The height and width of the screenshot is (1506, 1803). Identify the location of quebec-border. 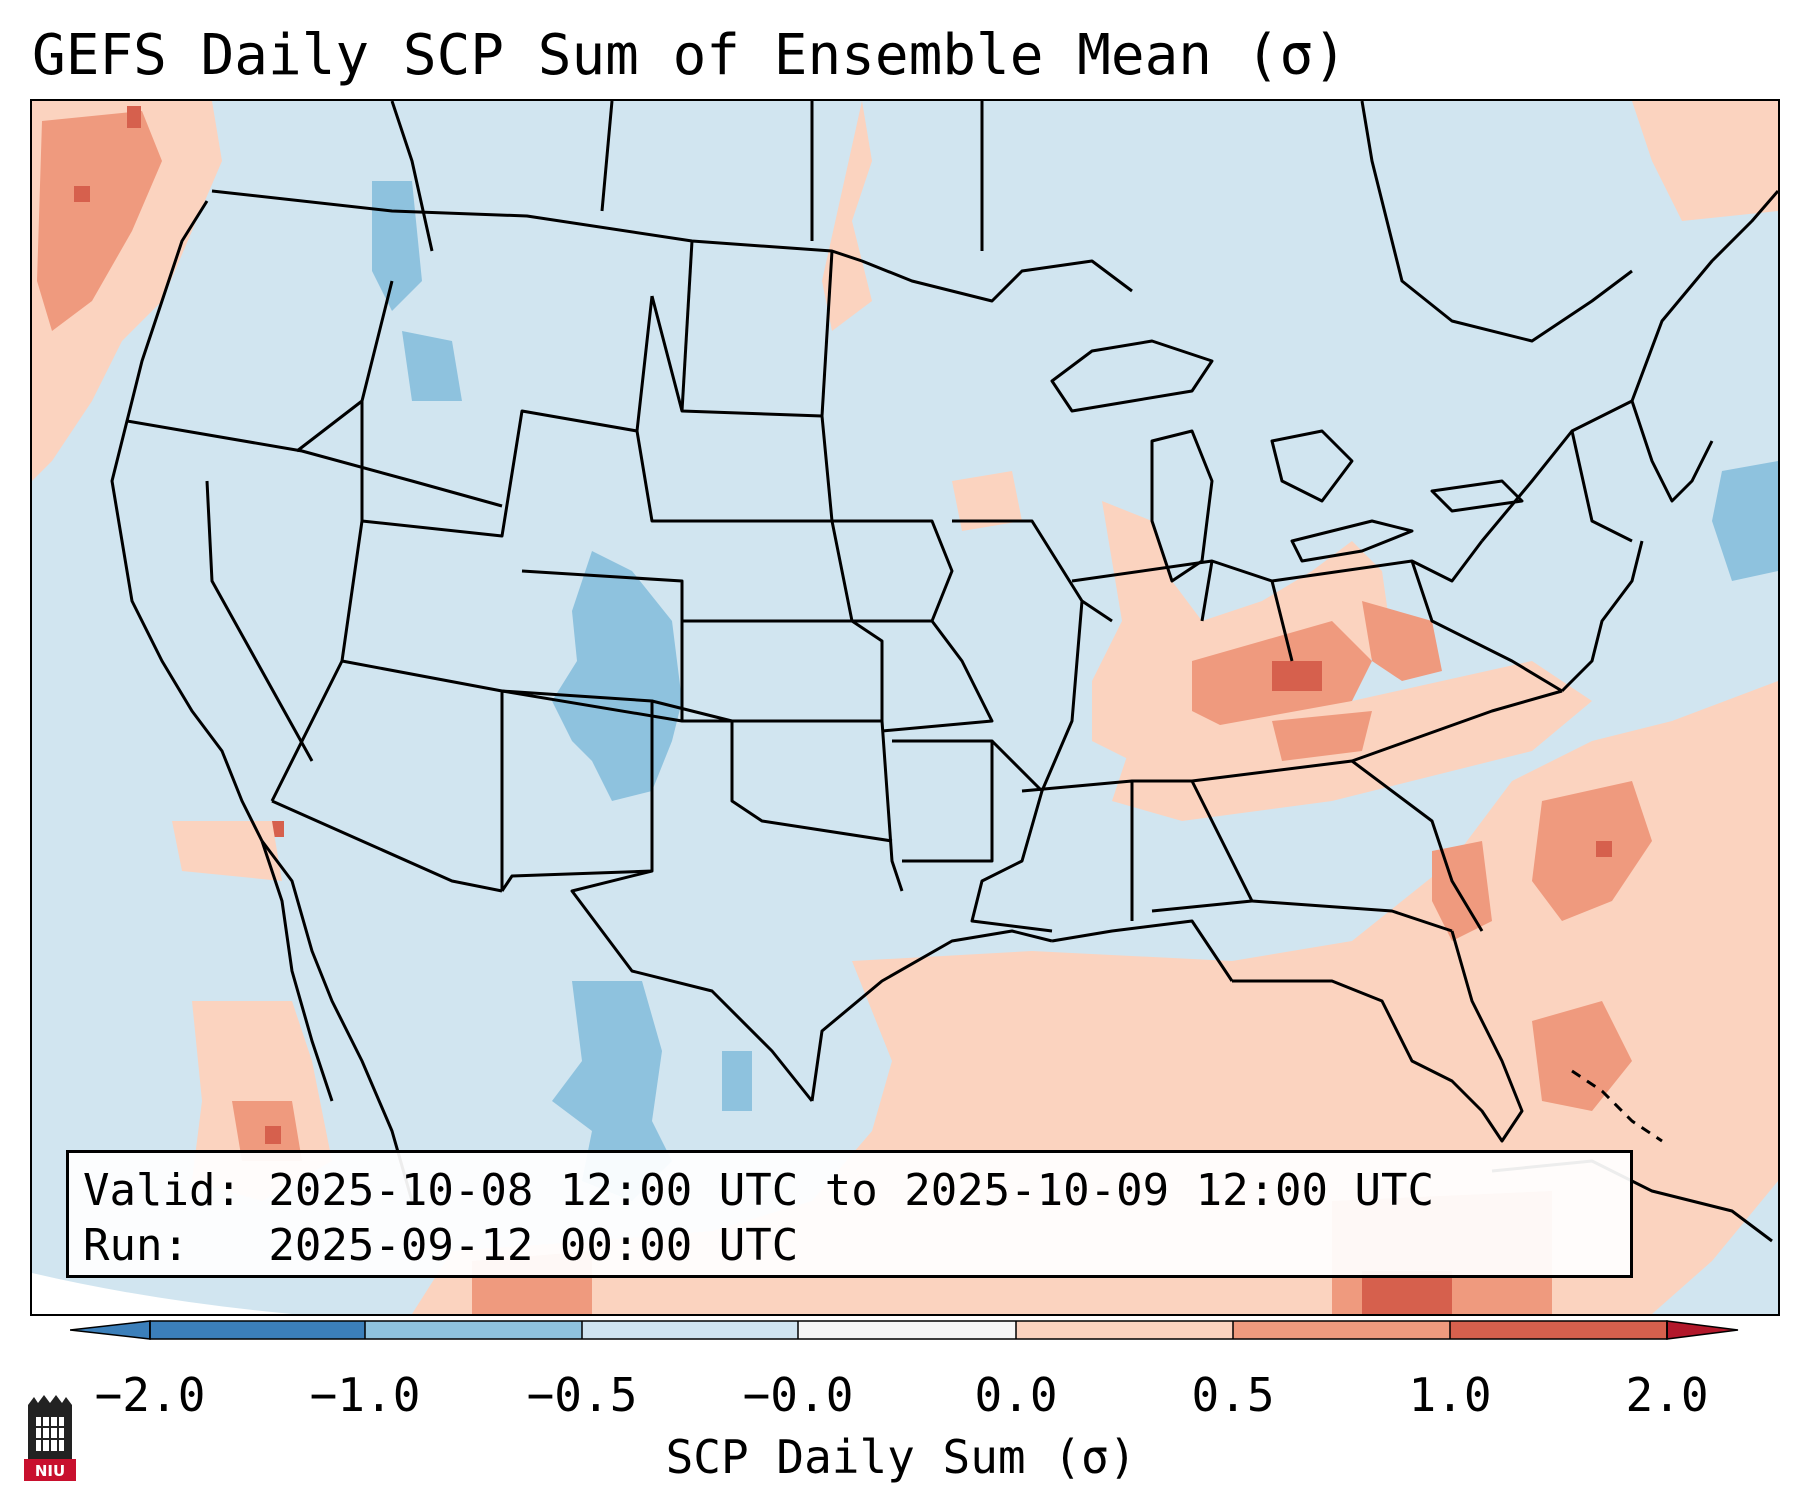
(1496, 222).